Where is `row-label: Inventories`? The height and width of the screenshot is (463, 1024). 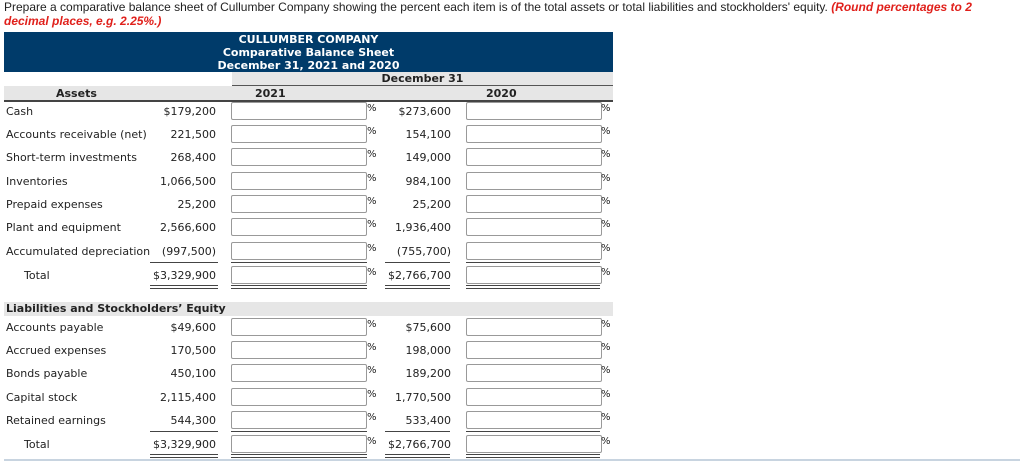 row-label: Inventories is located at coordinates (37, 181).